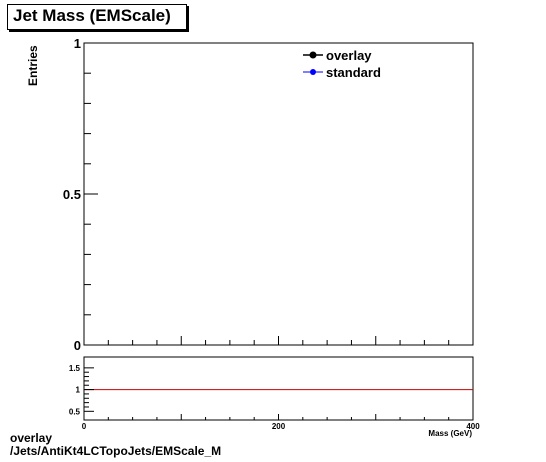 The image size is (546, 462). I want to click on ratio-x-tick-labels: 0 200 400, so click(281, 426).